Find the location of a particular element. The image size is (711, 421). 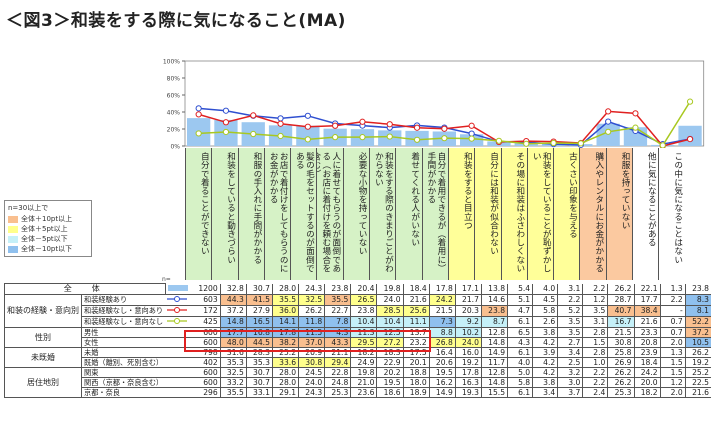

category-label: 和服を持っていない is located at coordinates (619, 214).